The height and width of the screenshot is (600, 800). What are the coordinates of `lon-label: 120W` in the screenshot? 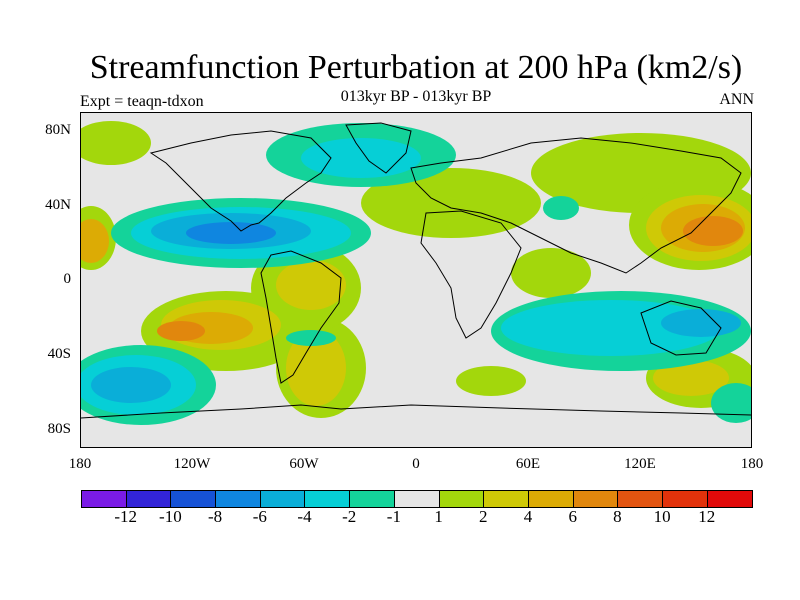 It's located at (192, 464).